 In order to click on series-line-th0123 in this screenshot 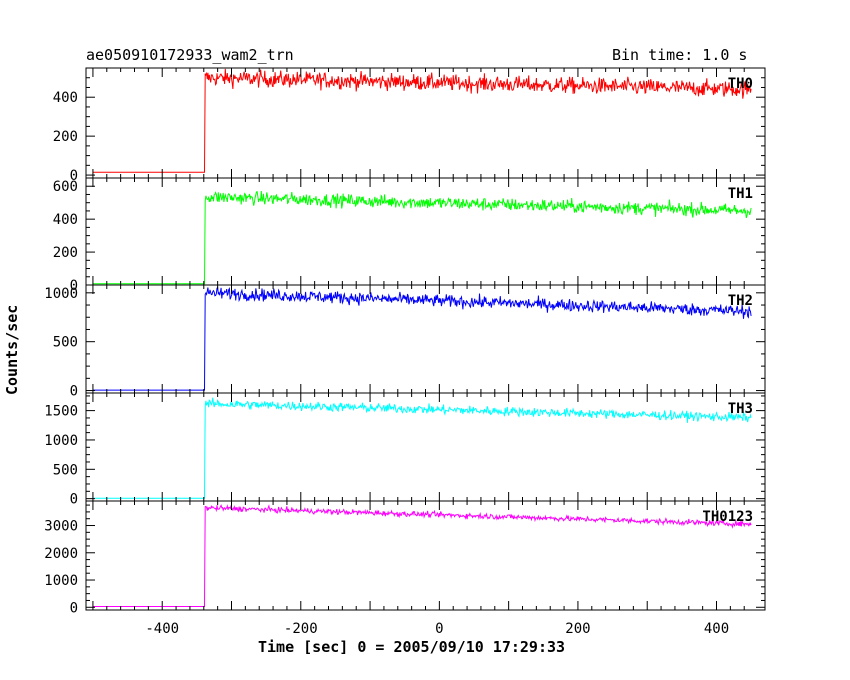, I will do `click(422, 555)`.